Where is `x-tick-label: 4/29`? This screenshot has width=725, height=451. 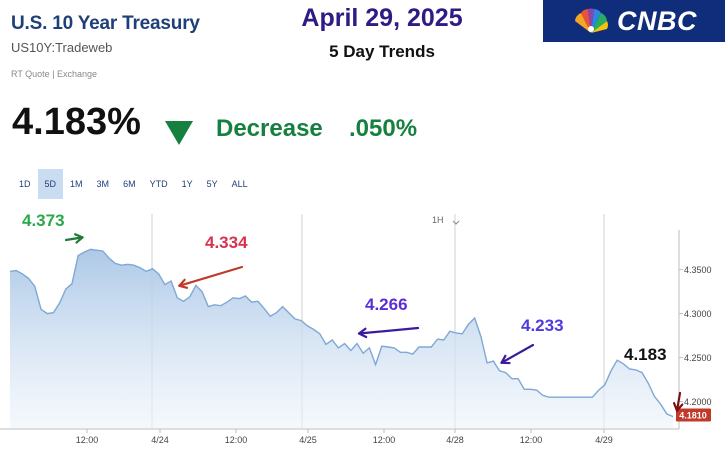
x-tick-label: 4/29 is located at coordinates (604, 440).